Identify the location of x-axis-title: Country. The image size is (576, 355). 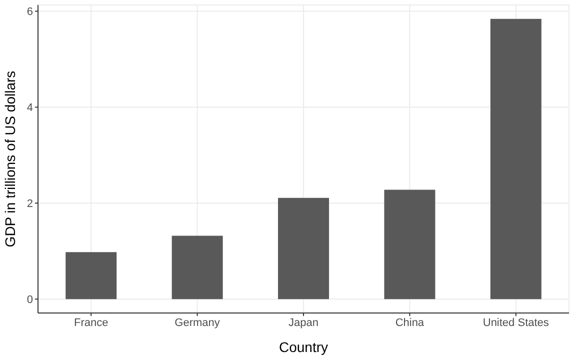
(303, 347).